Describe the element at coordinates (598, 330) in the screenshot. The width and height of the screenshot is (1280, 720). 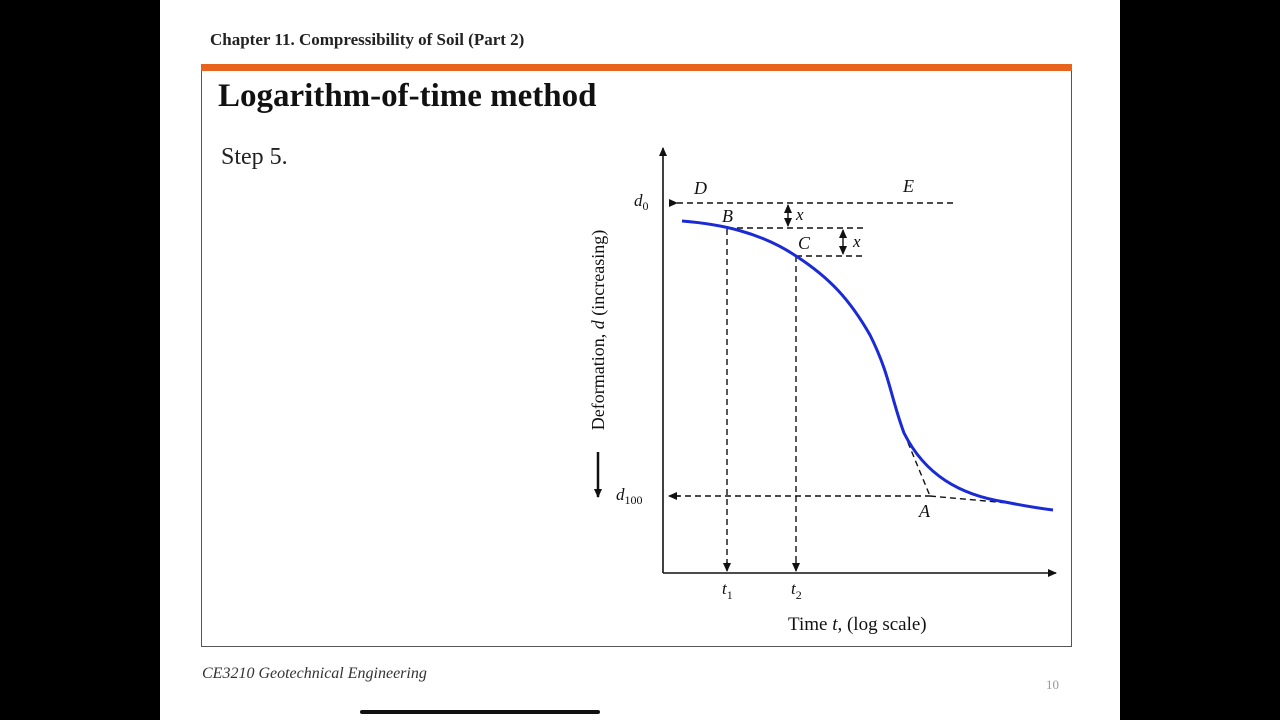
I see `y-axis-label: Deformation, d (increasing)` at that location.